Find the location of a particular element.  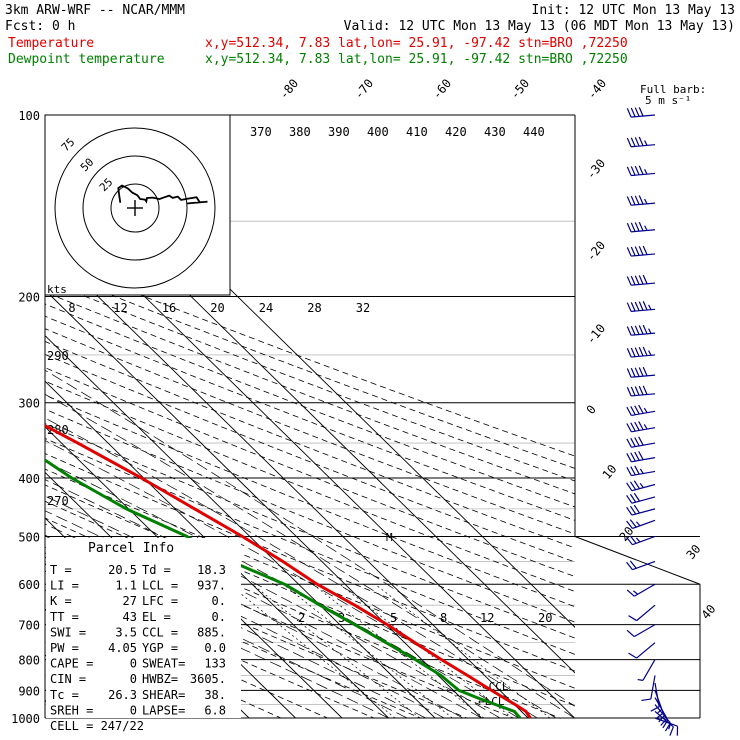

parcel-param-label: SWEAT= is located at coordinates (163, 664).